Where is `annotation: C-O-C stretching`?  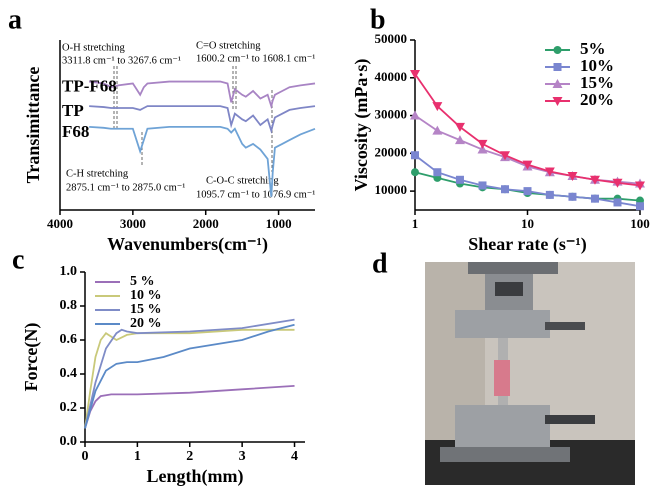
annotation: C-O-C stretching is located at coordinates (242, 180).